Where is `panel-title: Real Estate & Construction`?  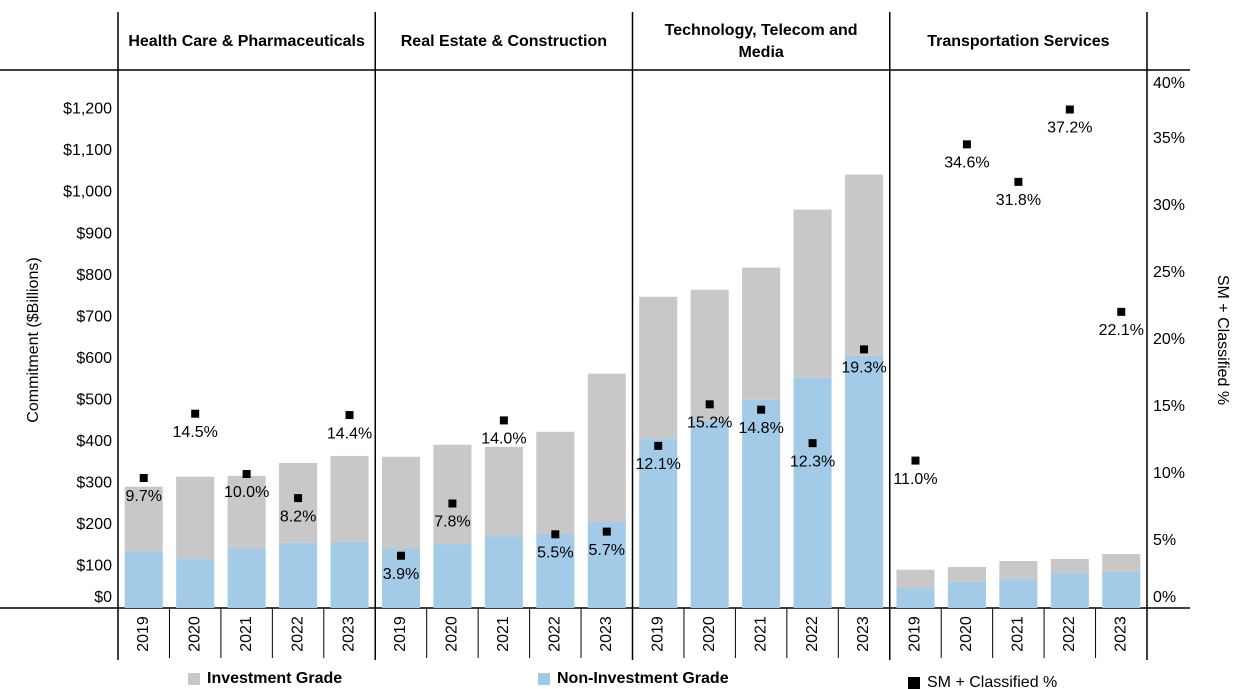
panel-title: Real Estate & Construction is located at coordinates (503, 41).